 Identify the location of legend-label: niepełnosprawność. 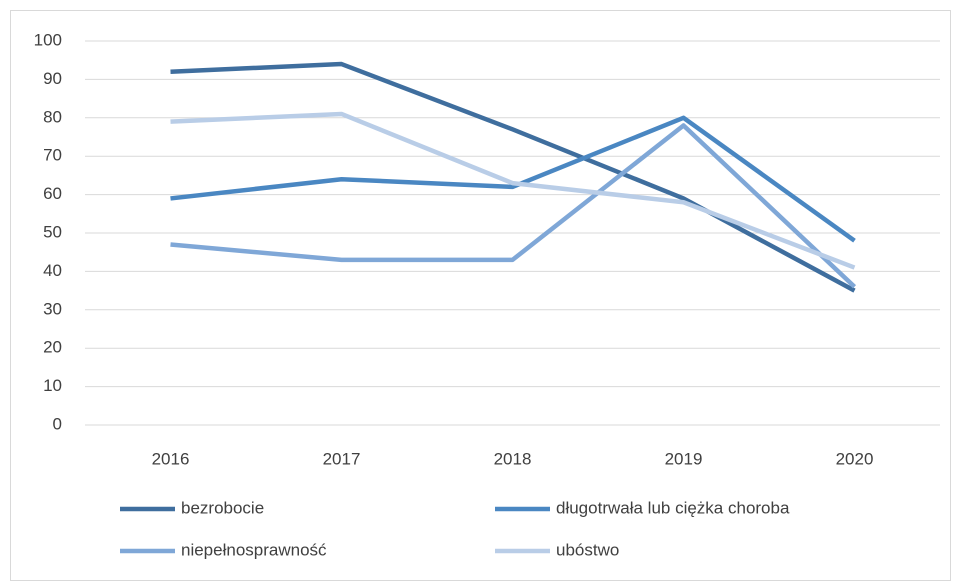
(254, 549).